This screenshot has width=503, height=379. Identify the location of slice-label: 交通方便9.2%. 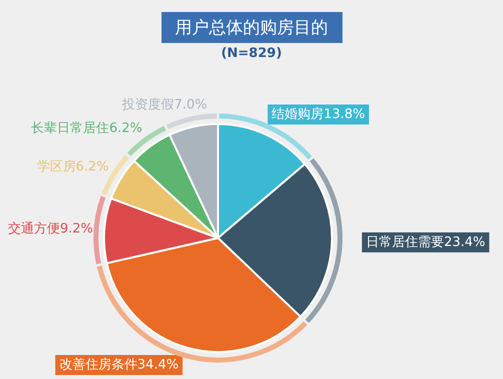
(51, 228).